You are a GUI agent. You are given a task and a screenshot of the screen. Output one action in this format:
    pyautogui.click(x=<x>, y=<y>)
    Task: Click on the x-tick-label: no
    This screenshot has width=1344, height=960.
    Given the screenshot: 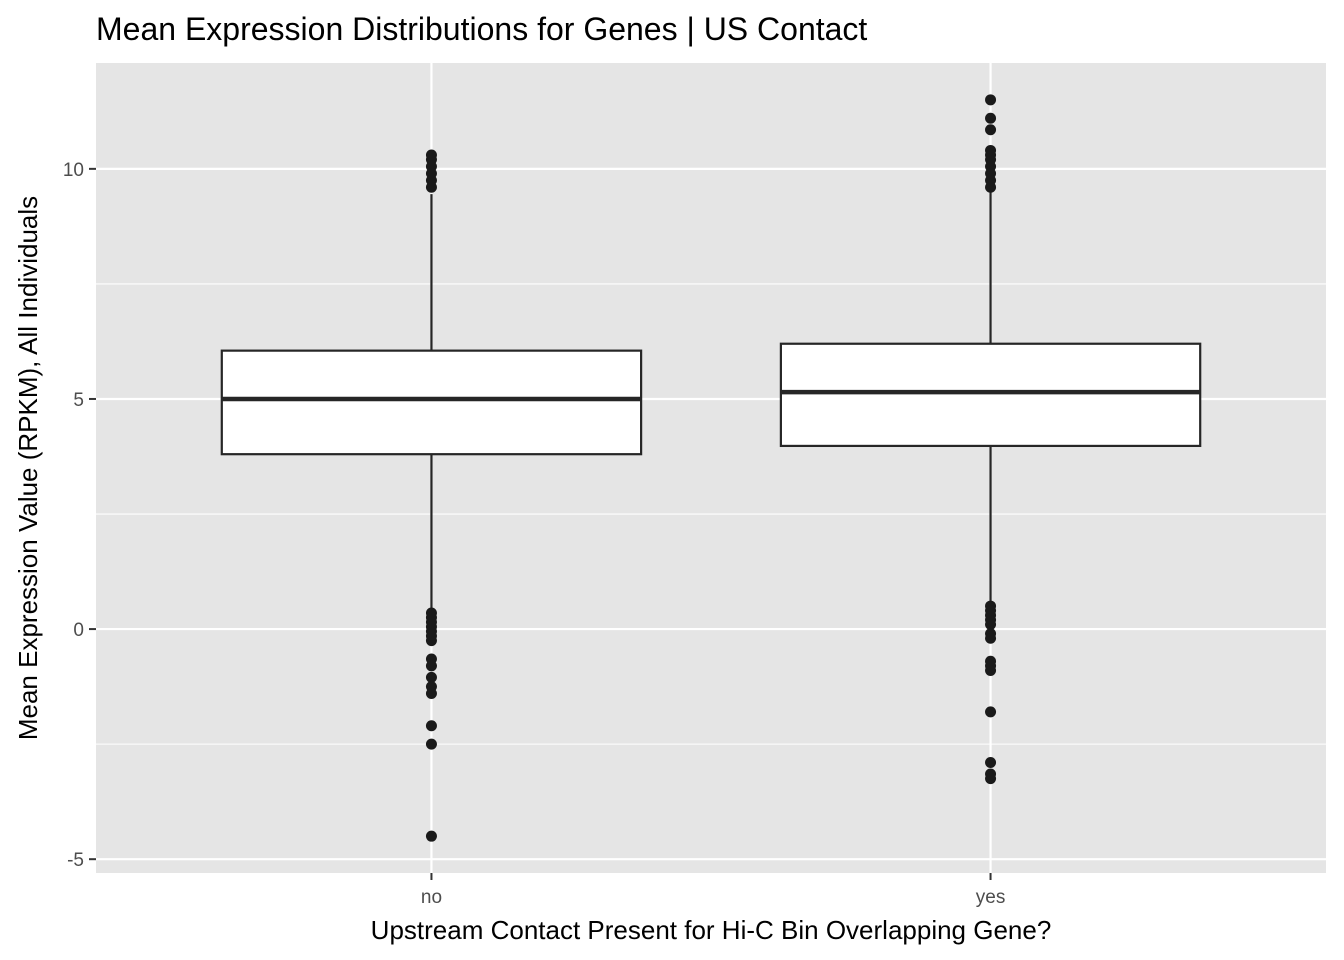 What is the action you would take?
    pyautogui.click(x=431, y=897)
    